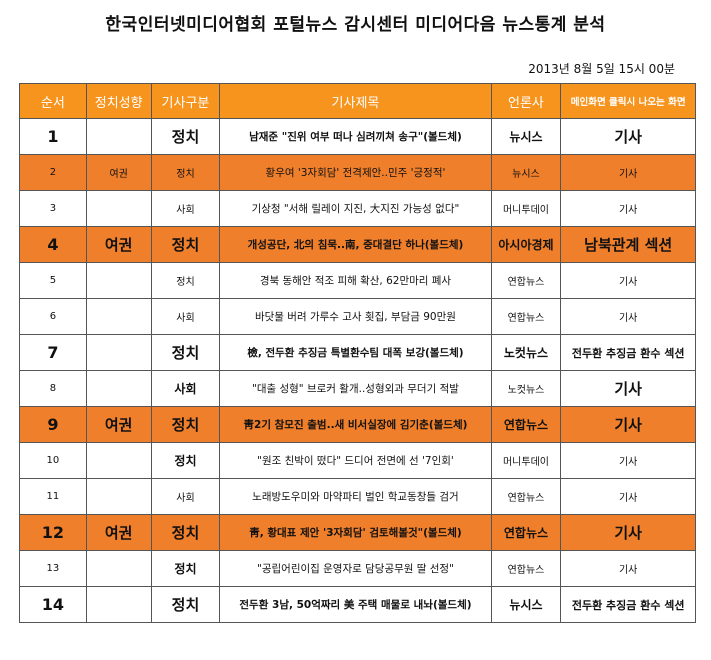  I want to click on order-cell: 13, so click(53, 568).